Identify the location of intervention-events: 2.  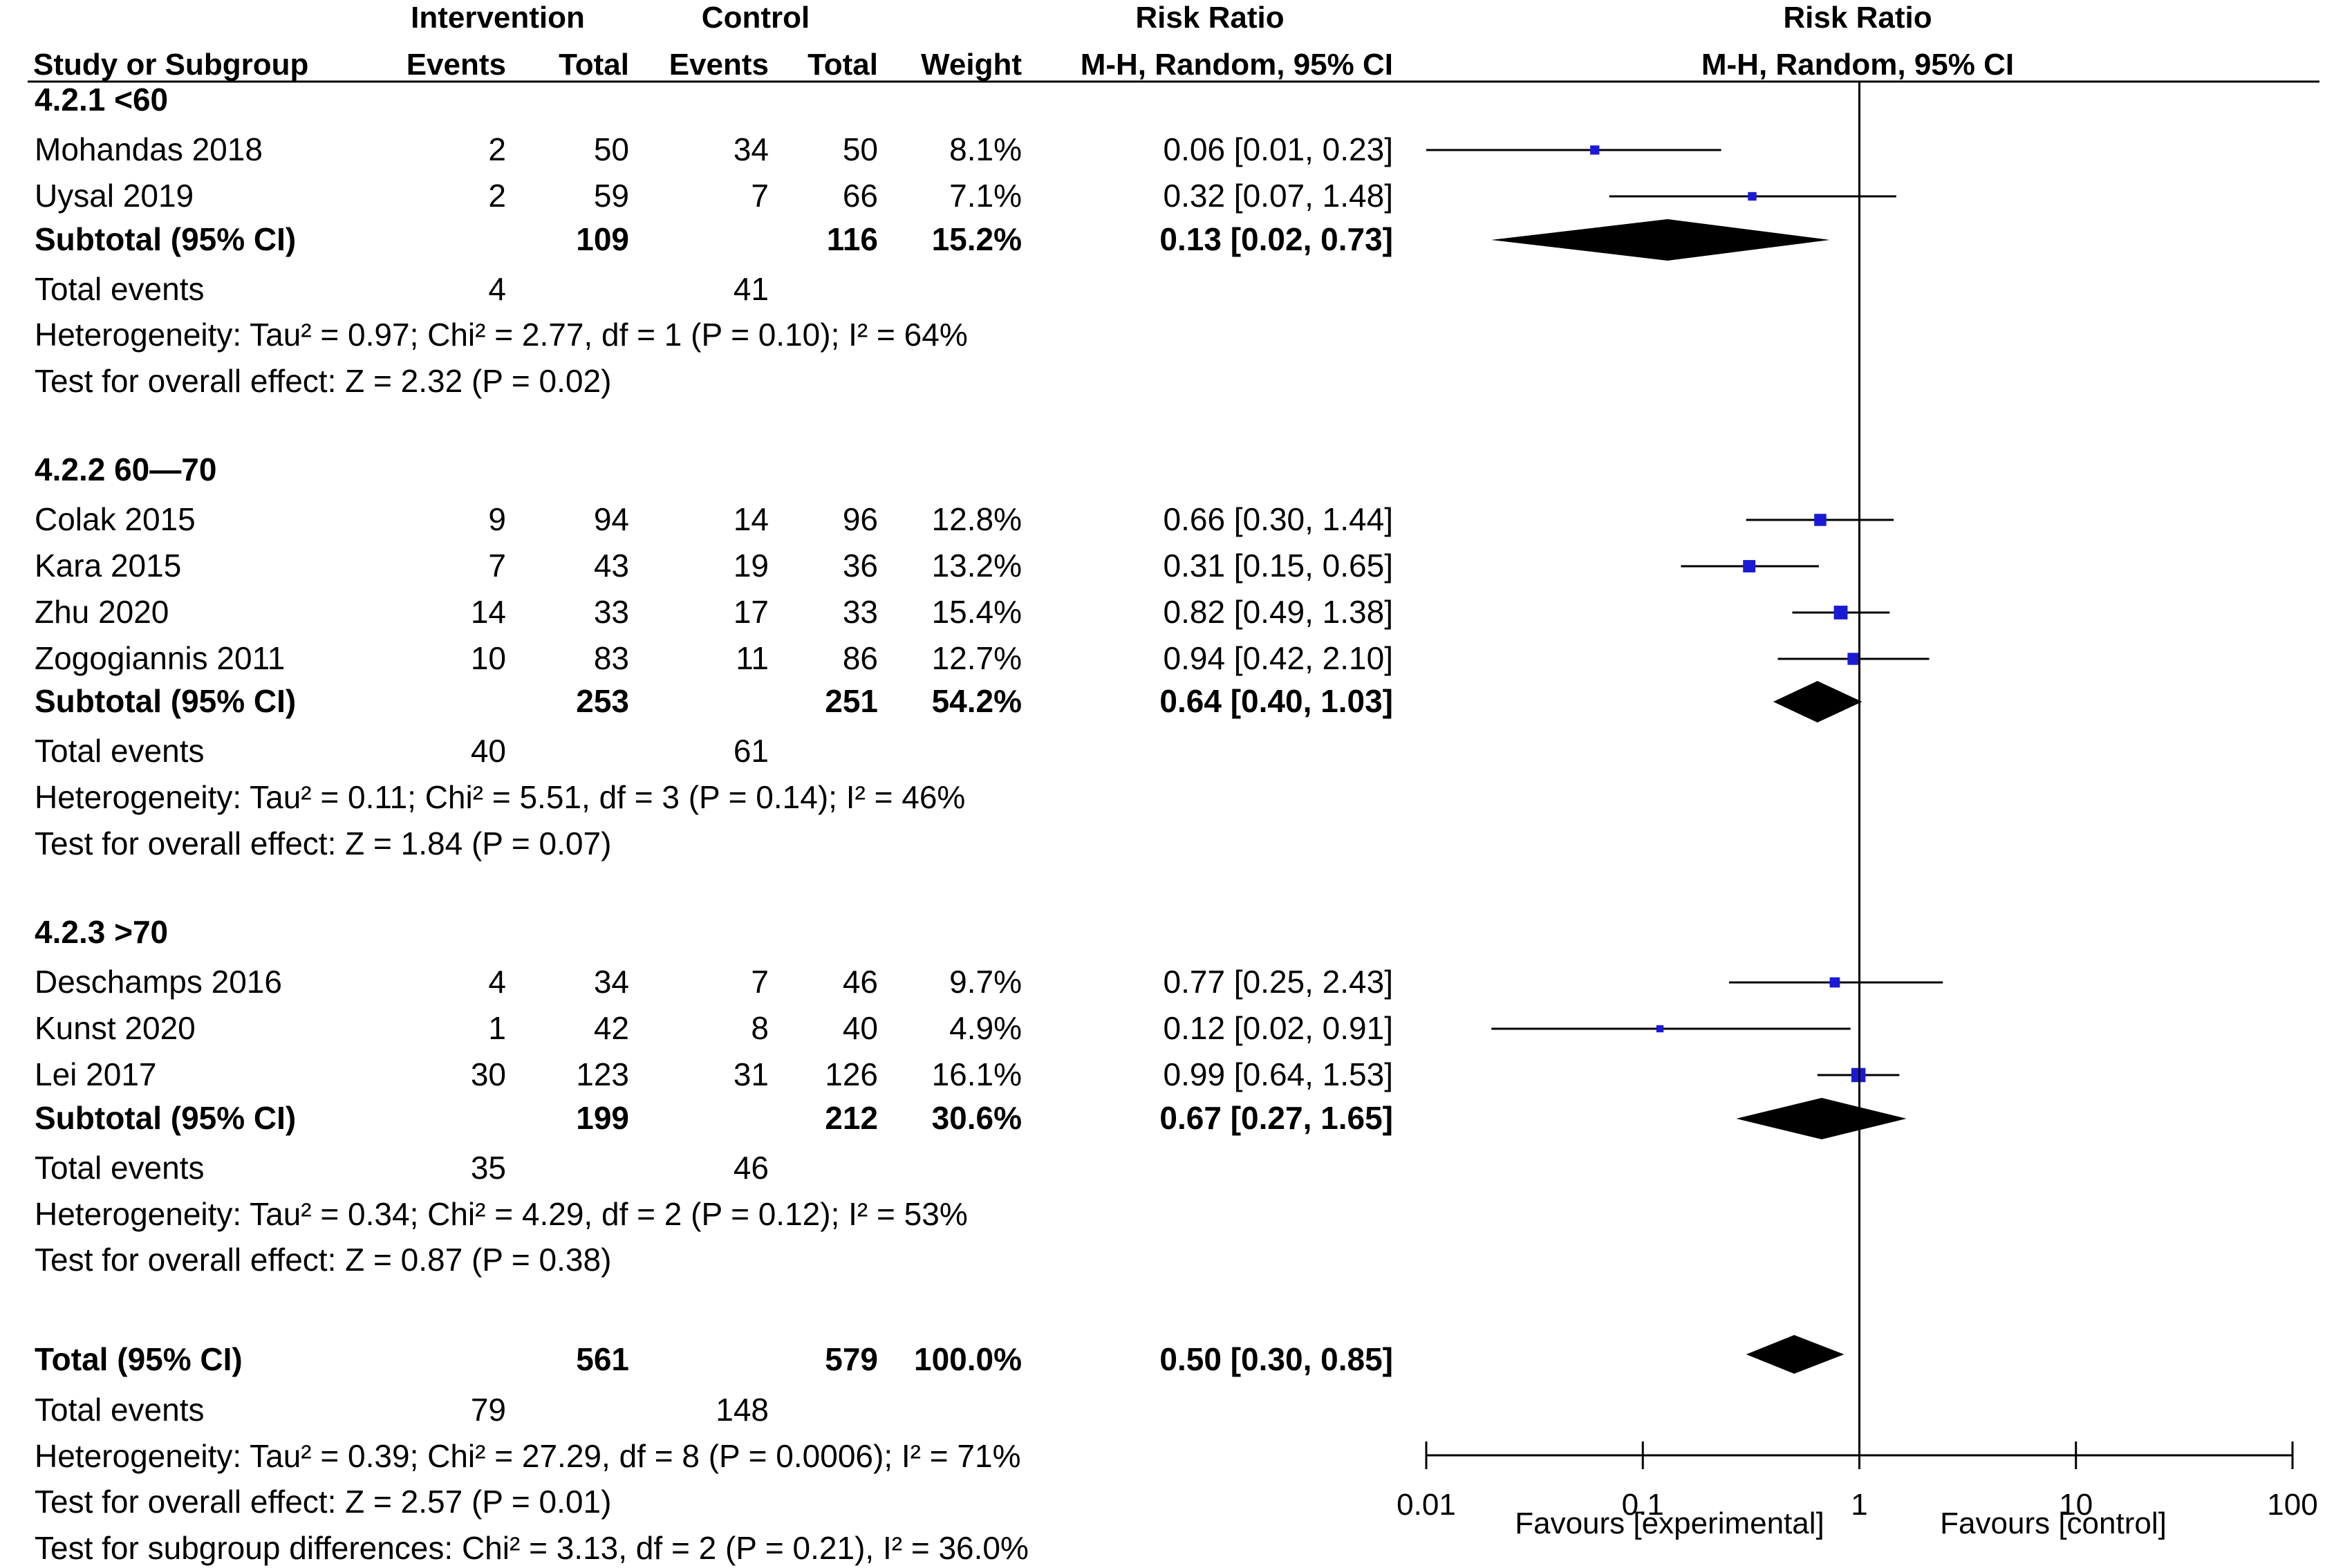
(497, 196).